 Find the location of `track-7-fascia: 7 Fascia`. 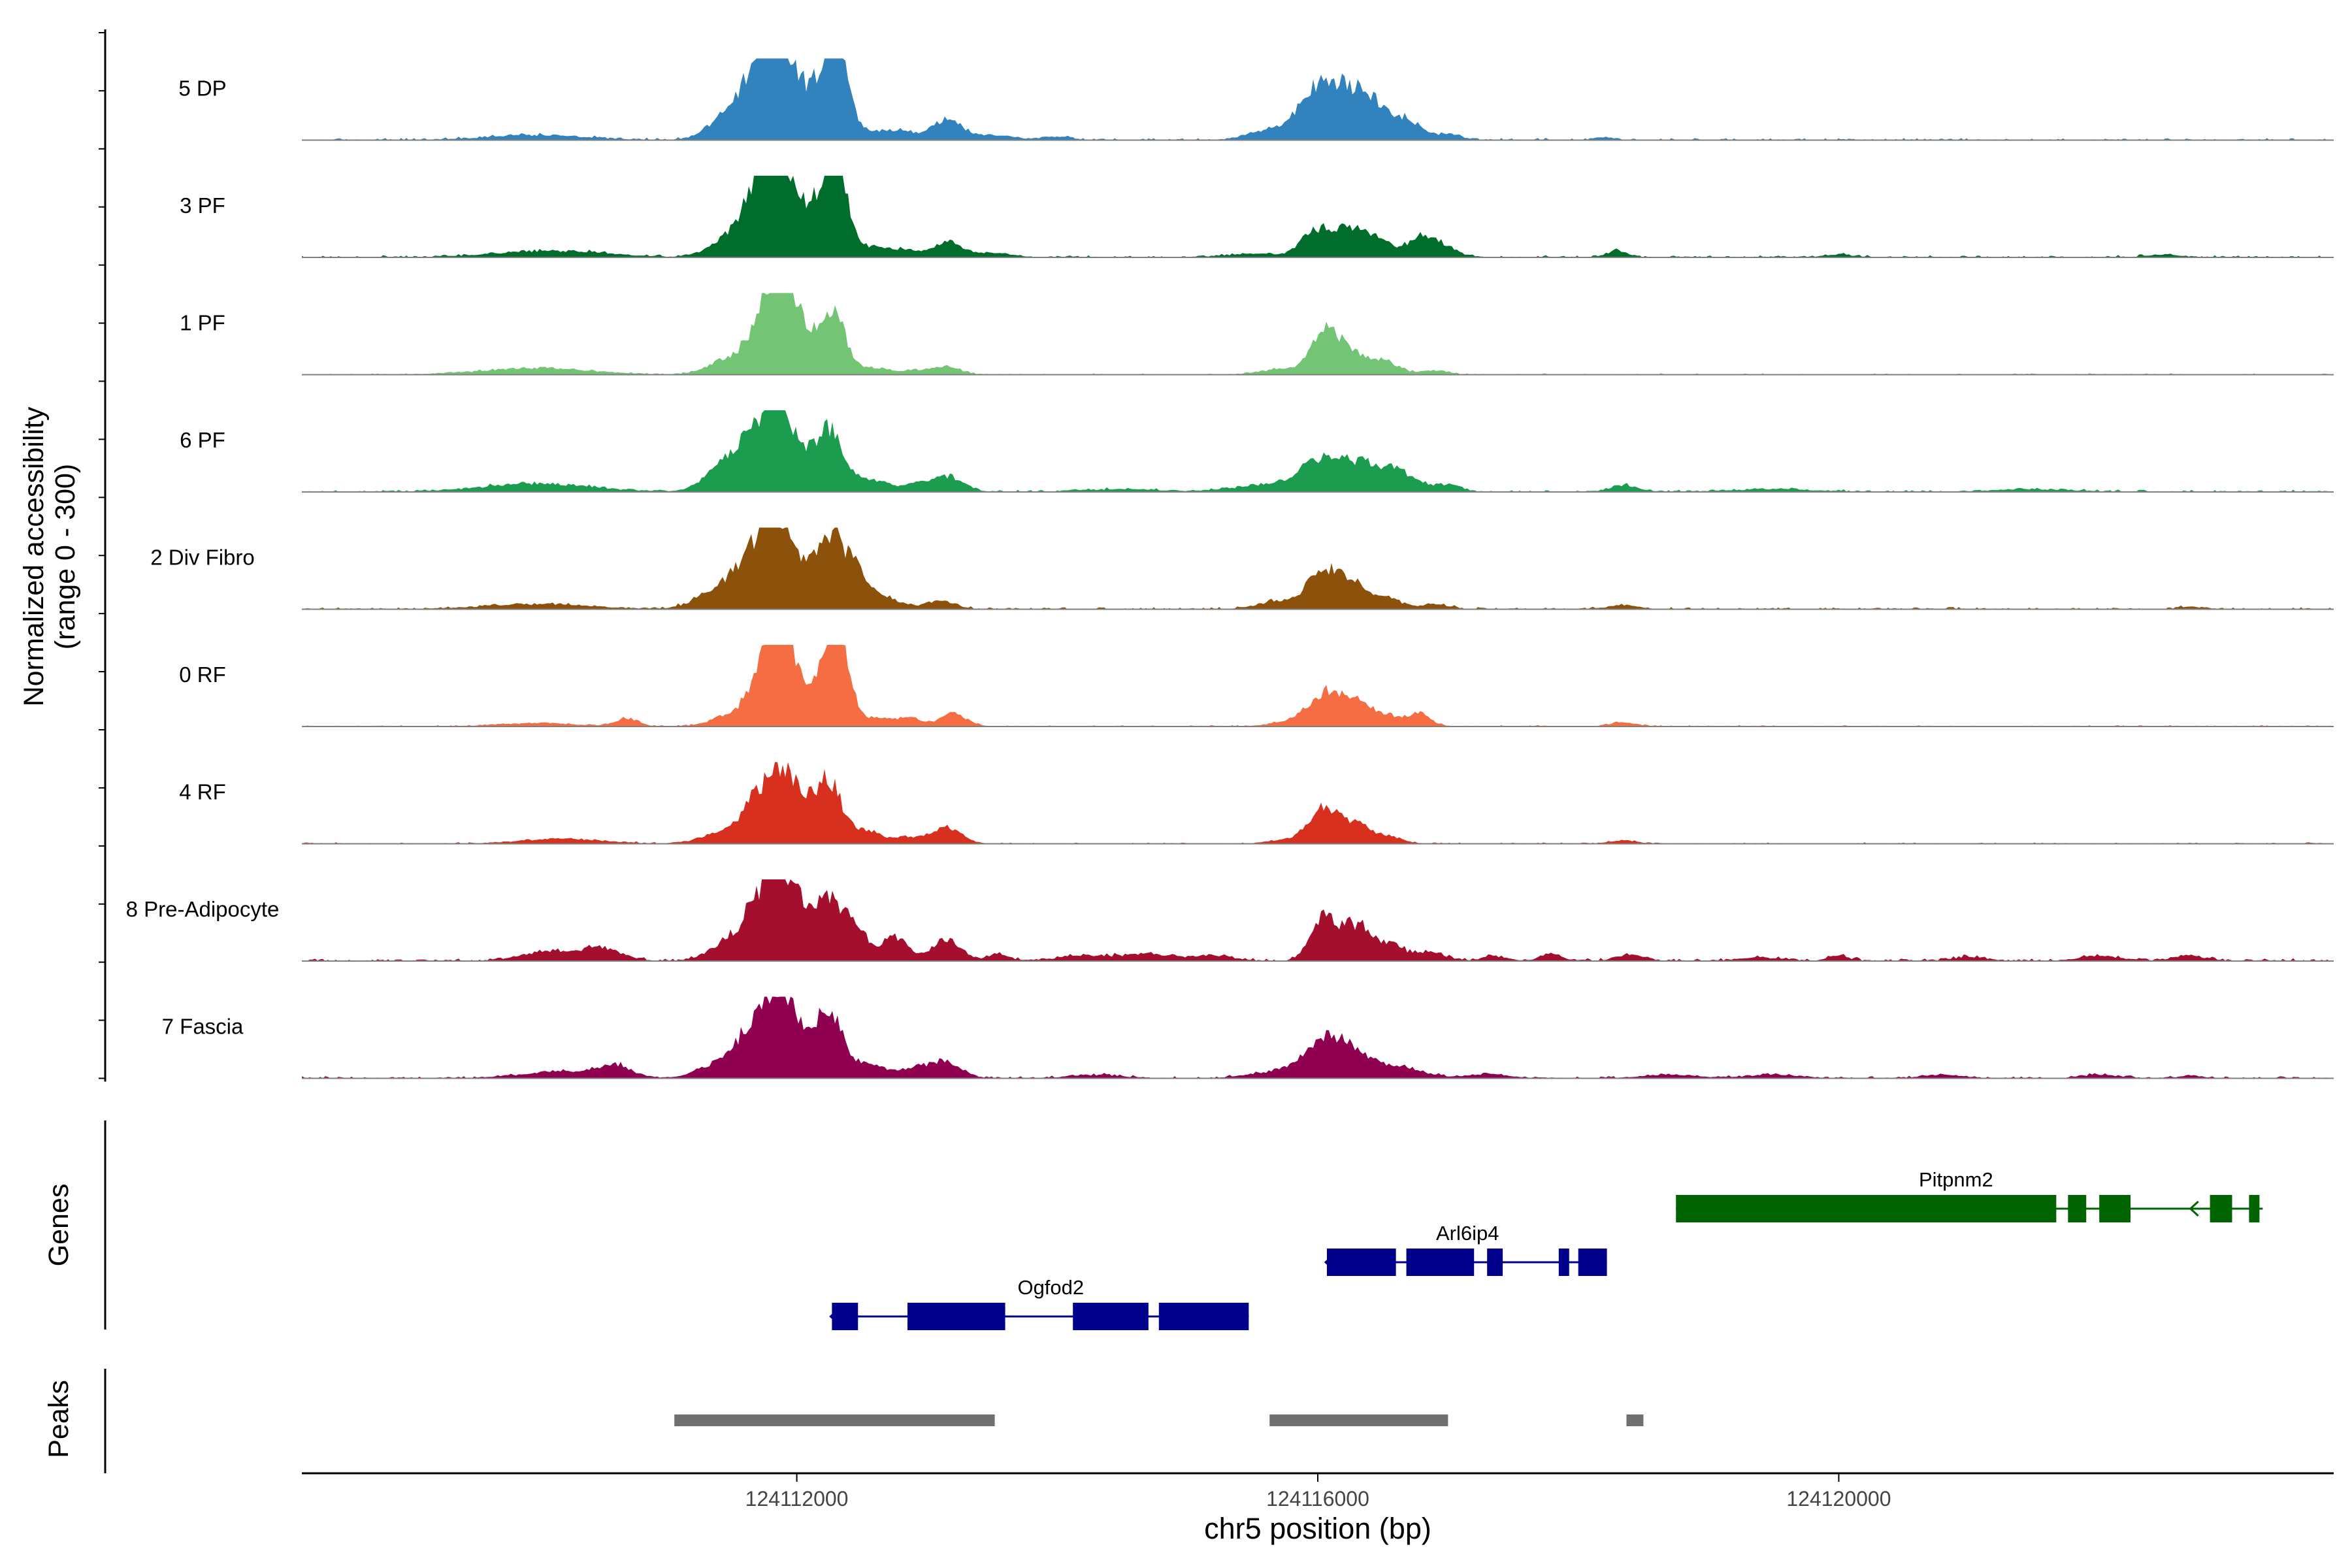

track-7-fascia: 7 Fascia is located at coordinates (1248, 1037).